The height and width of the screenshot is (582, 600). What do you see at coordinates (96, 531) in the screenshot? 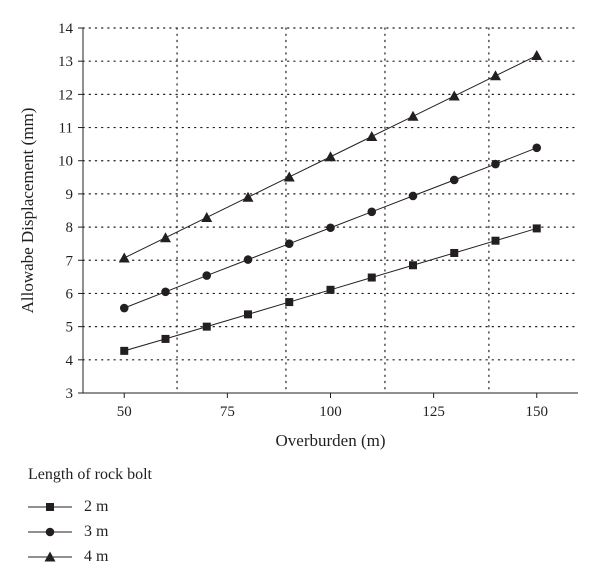
I see `legend-label: 3 m` at bounding box center [96, 531].